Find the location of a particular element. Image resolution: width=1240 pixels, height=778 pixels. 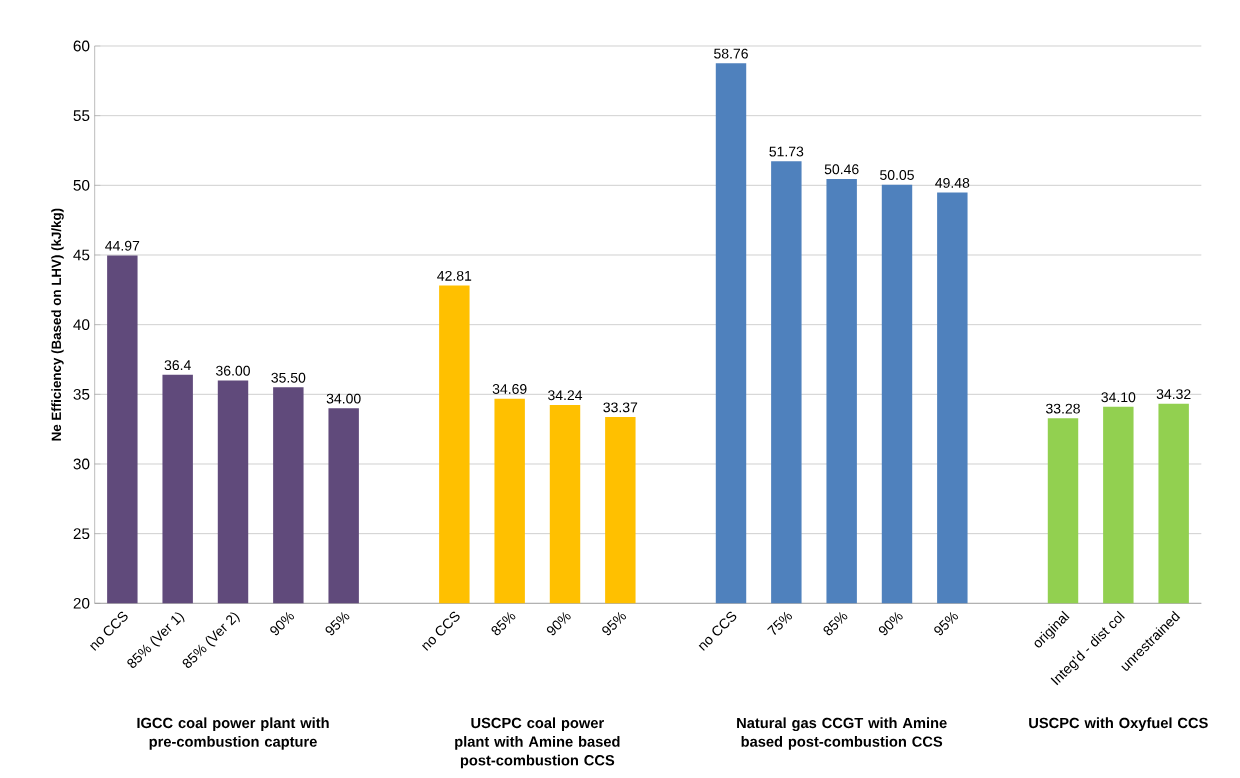

y-tick-label: 45 is located at coordinates (81, 255).